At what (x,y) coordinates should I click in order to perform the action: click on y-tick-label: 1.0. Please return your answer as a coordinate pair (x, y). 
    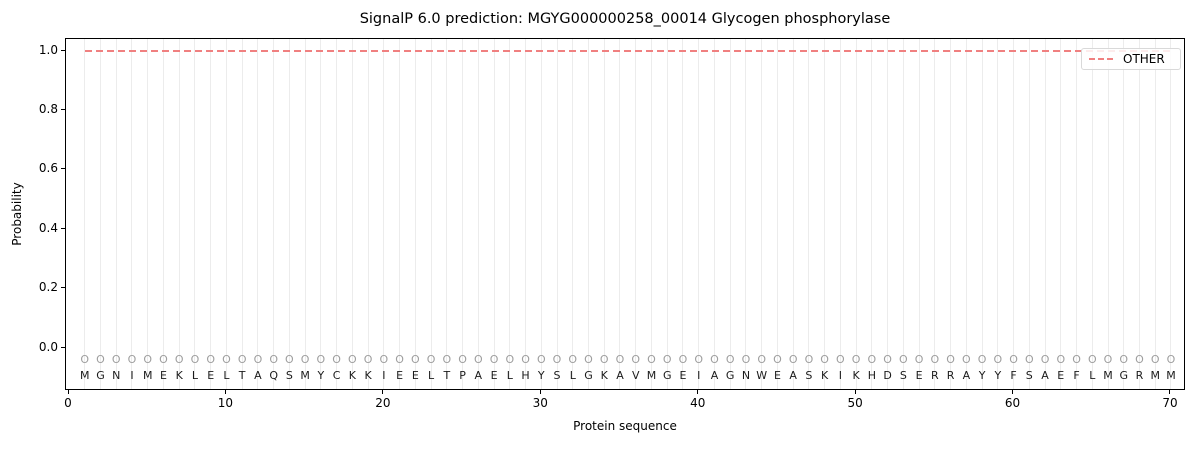
    Looking at the image, I should click on (48, 49).